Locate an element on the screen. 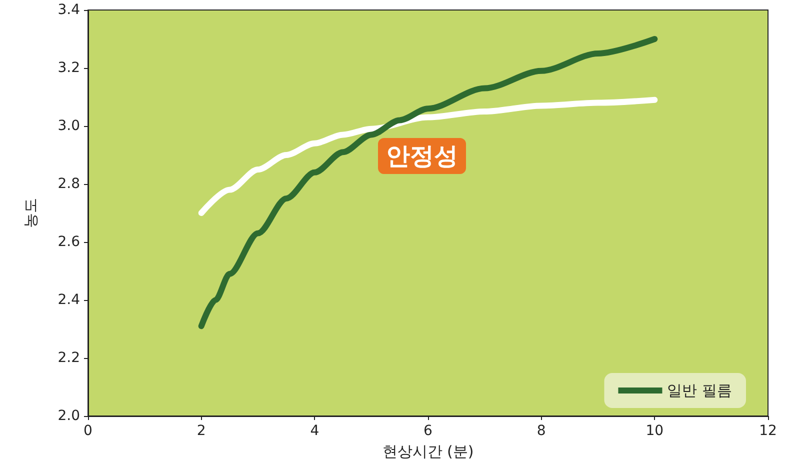 This screenshot has height=470, width=786. x-tick-label: 4 is located at coordinates (315, 431).